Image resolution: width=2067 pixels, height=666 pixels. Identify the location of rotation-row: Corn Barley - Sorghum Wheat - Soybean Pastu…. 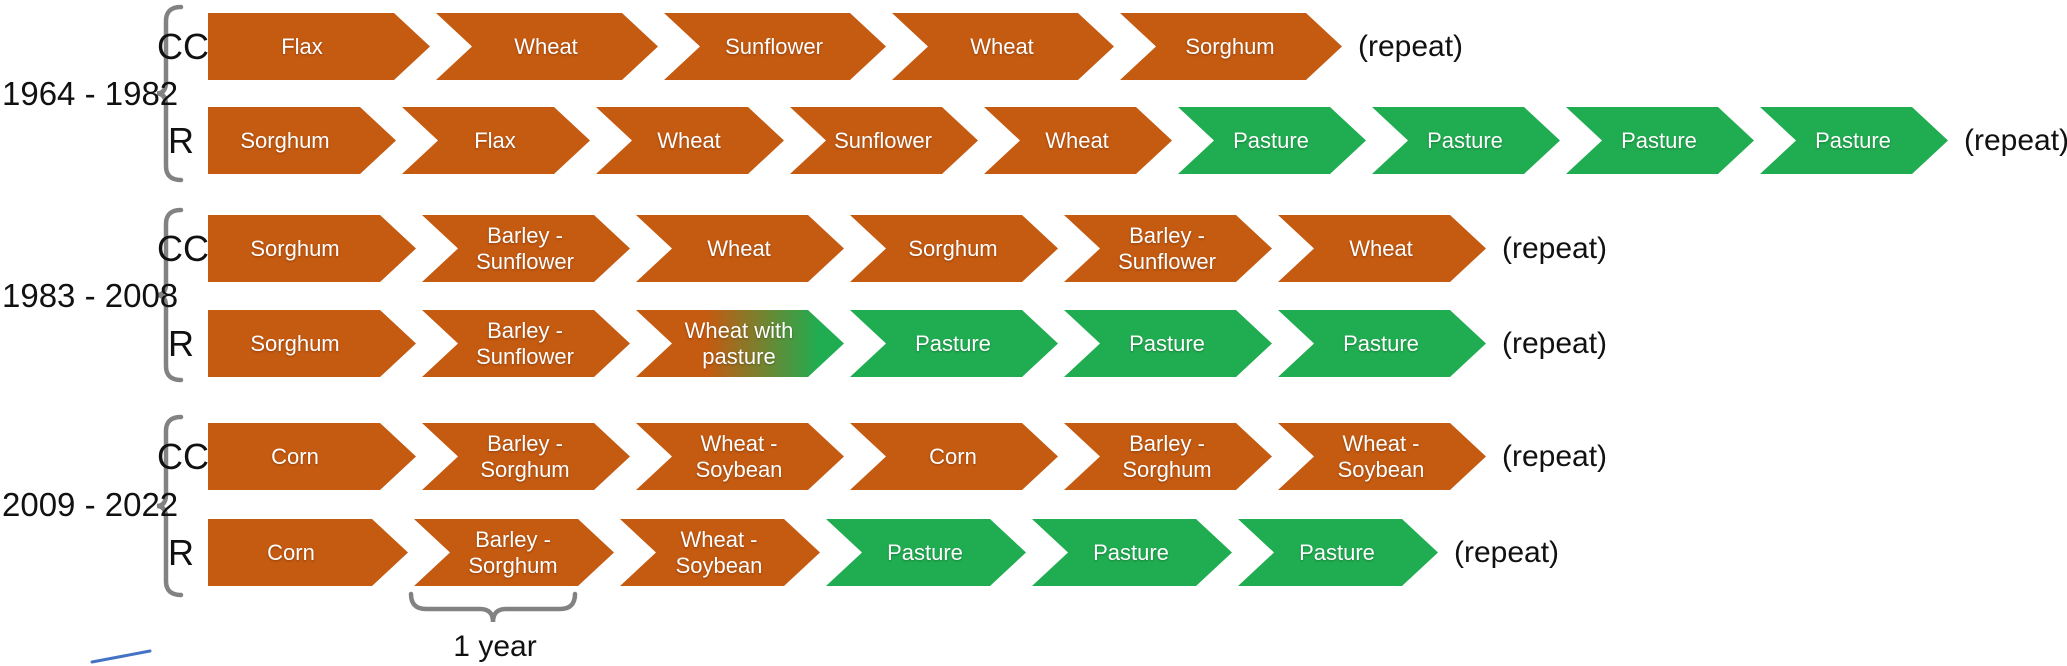
(883, 552).